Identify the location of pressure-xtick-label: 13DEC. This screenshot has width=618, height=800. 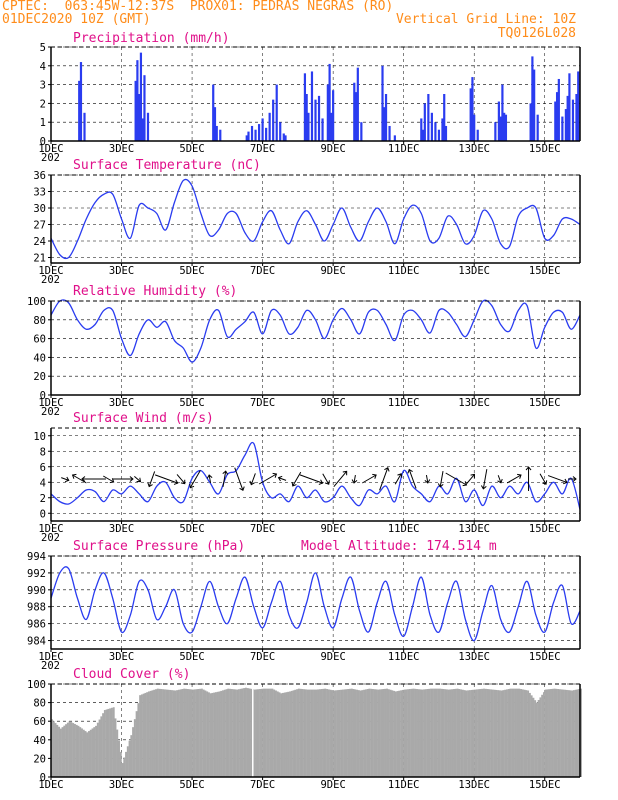
(474, 657).